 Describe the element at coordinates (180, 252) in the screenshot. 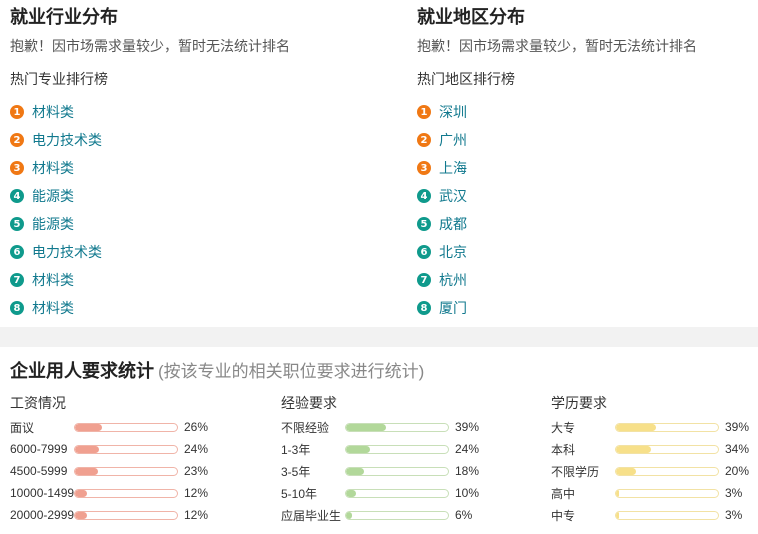

I see `industry-rank-item: 6 电力技术类` at that location.